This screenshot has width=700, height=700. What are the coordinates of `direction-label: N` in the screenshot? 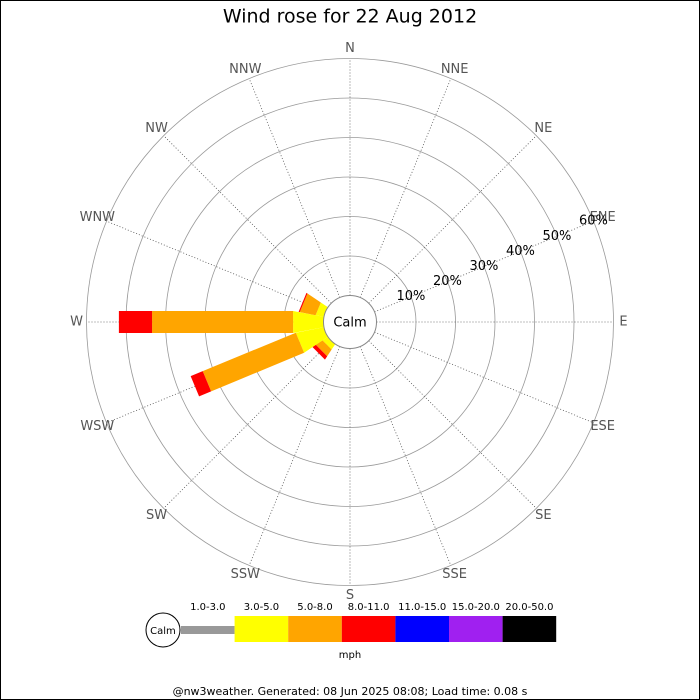 It's located at (350, 48).